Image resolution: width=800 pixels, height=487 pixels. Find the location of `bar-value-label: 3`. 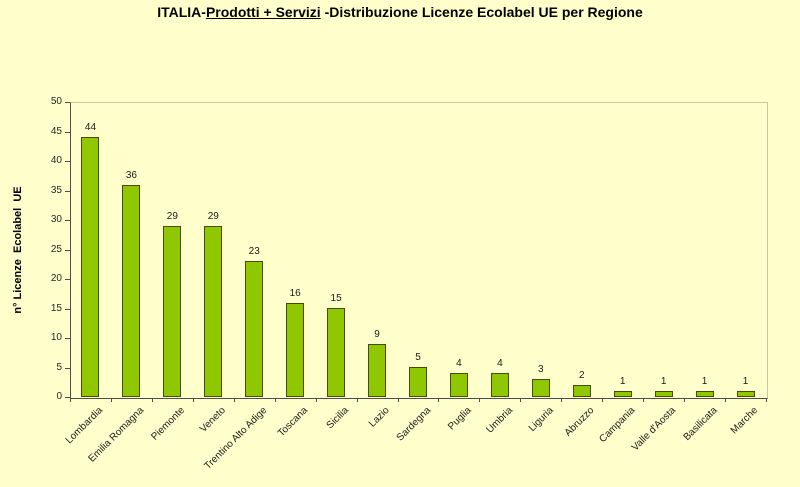

bar-value-label: 3 is located at coordinates (541, 369).